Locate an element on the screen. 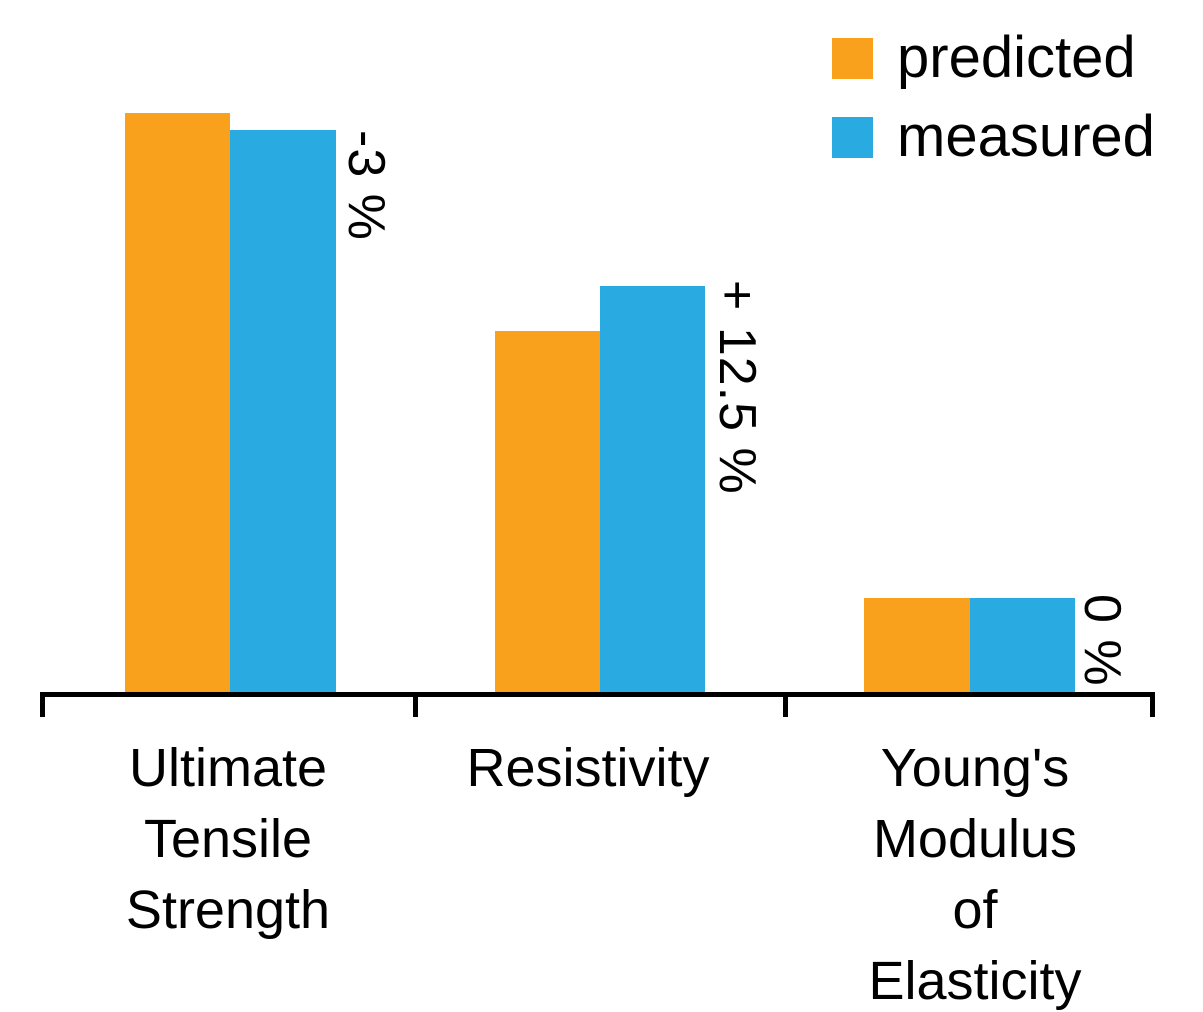 This screenshot has width=1203, height=1012. category-label-youngs-modulus: Young's Modulus of Elasticity is located at coordinates (975, 874).